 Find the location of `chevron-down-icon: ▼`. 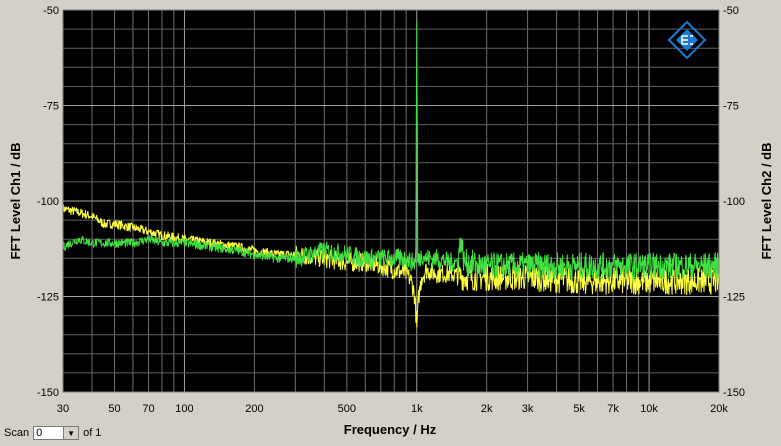

chevron-down-icon: ▼ is located at coordinates (71, 433).